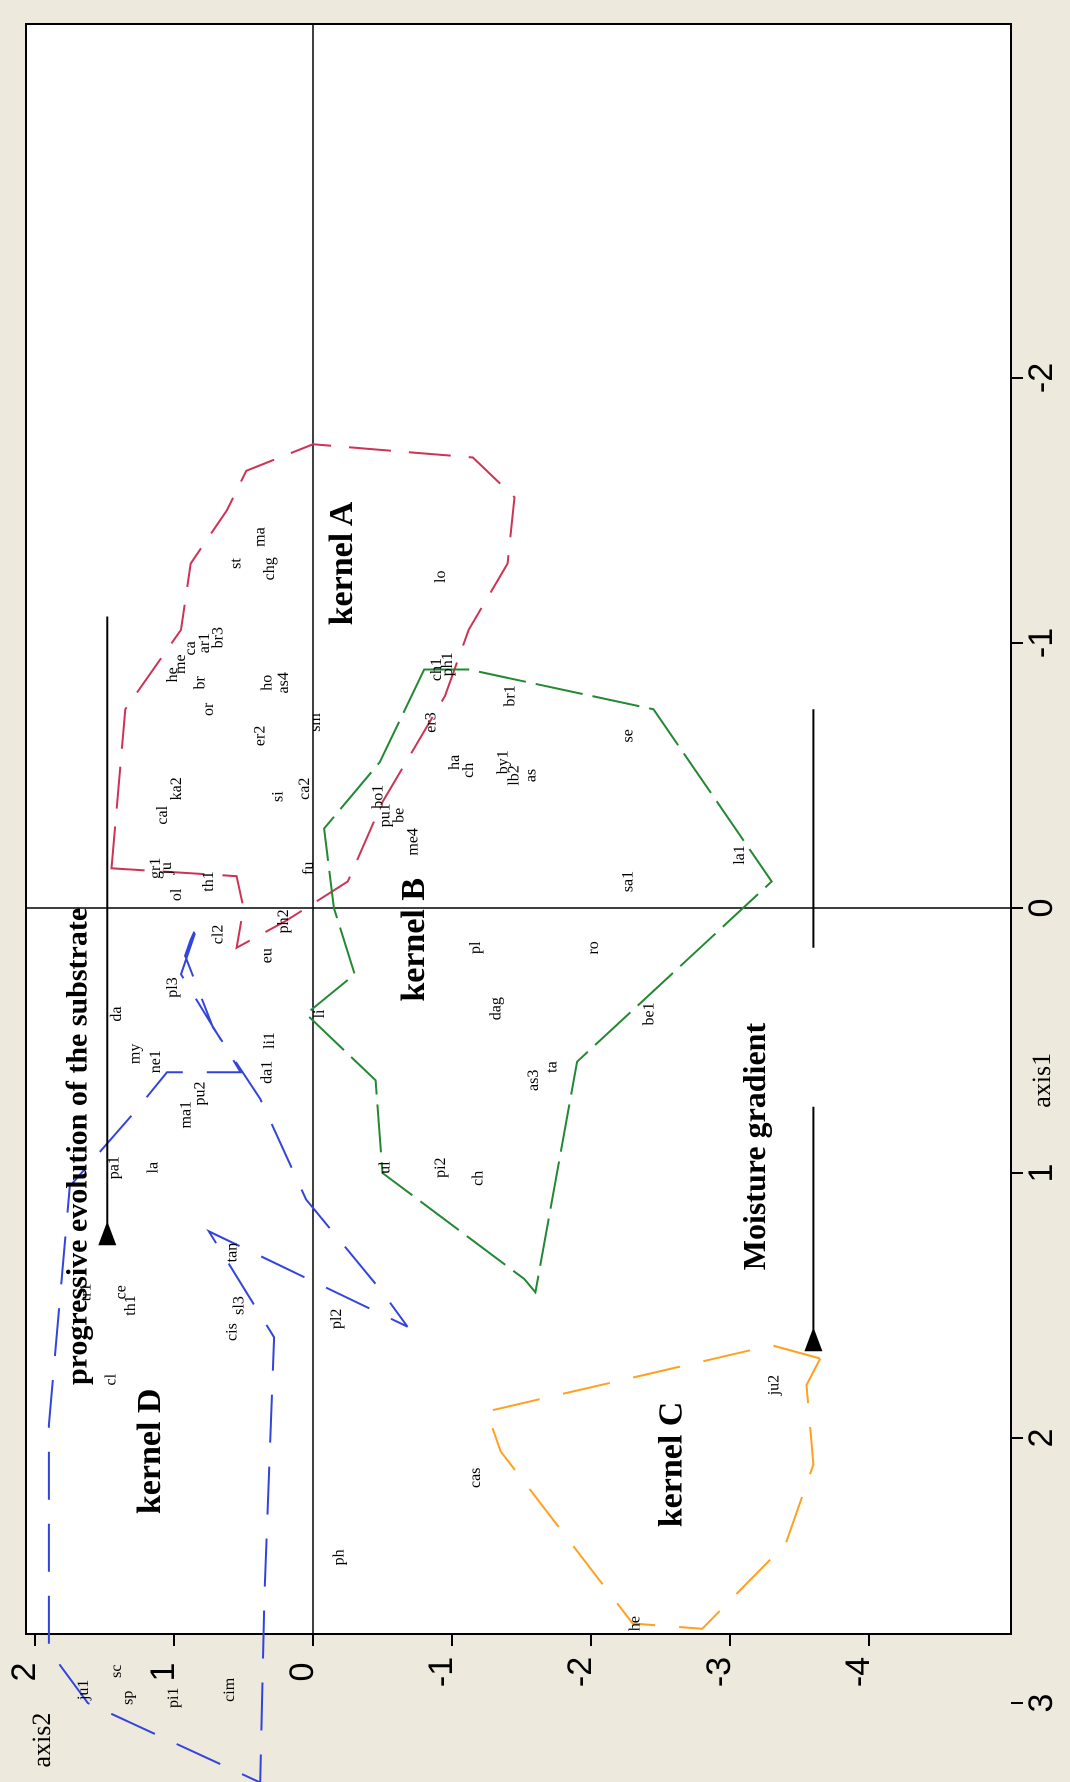 The width and height of the screenshot is (1070, 1782). Describe the element at coordinates (551, 1067) in the screenshot. I see `point-label: ta` at that location.